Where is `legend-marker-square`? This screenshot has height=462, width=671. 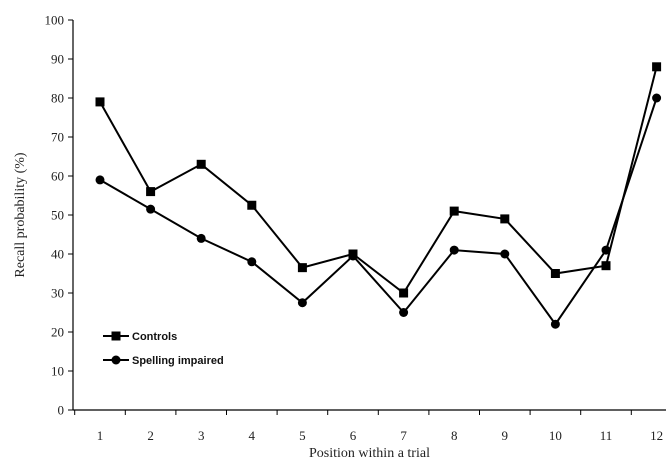 legend-marker-square is located at coordinates (116, 336).